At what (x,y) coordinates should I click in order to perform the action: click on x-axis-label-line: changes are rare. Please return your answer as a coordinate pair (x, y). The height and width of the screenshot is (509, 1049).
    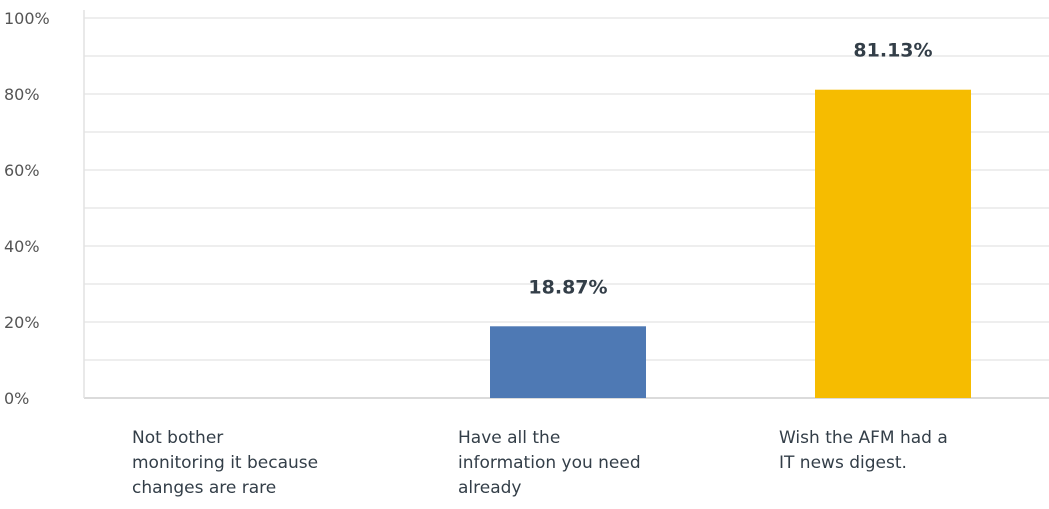
    Looking at the image, I should click on (204, 488).